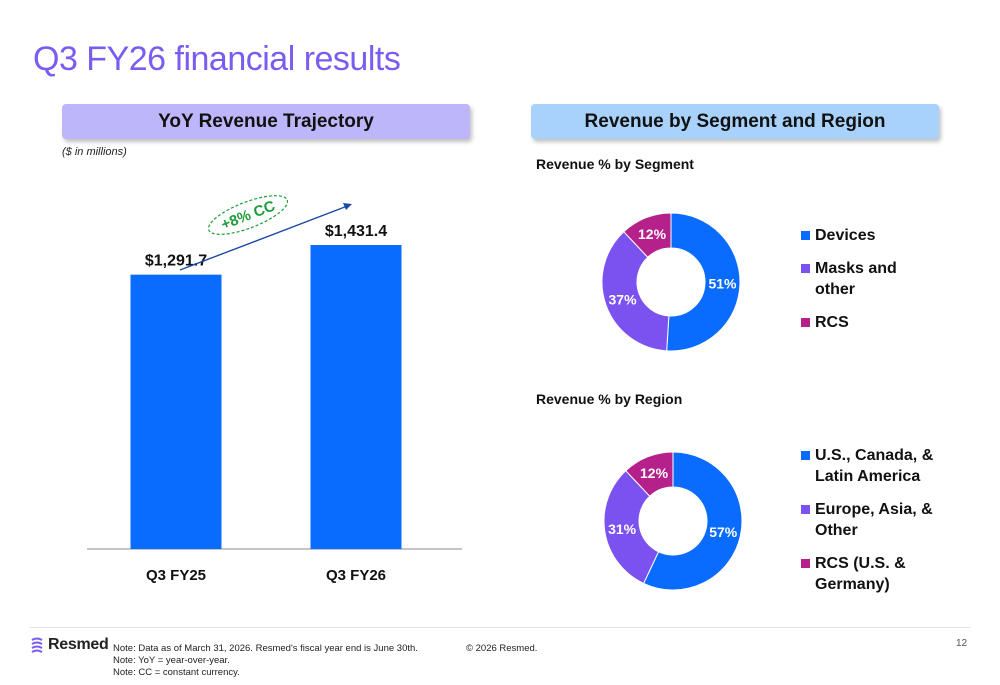  Describe the element at coordinates (78, 644) in the screenshot. I see `resmed-logo-text: Resmed` at that location.